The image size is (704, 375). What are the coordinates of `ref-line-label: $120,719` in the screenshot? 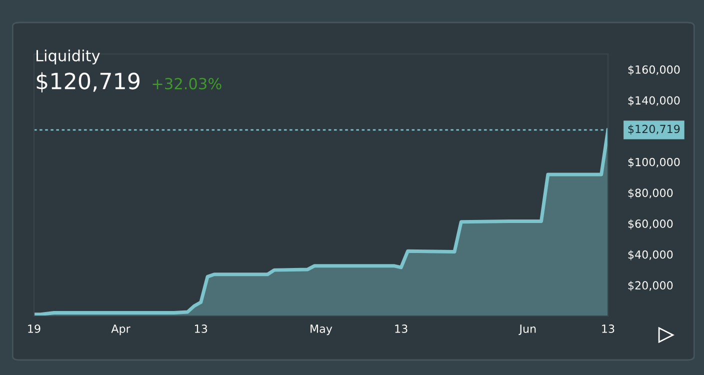 It's located at (654, 129).